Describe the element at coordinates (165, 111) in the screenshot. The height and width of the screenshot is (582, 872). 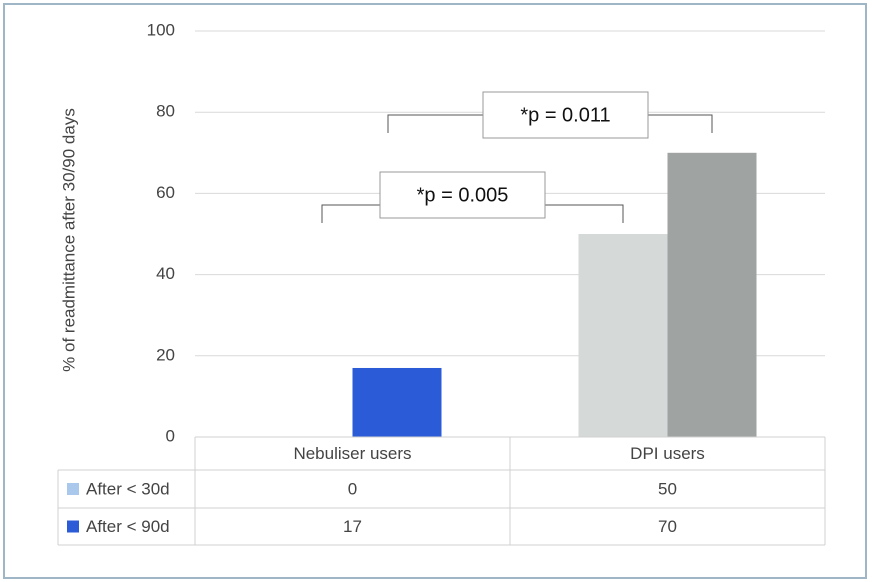
I see `y-tick-label: 80` at that location.